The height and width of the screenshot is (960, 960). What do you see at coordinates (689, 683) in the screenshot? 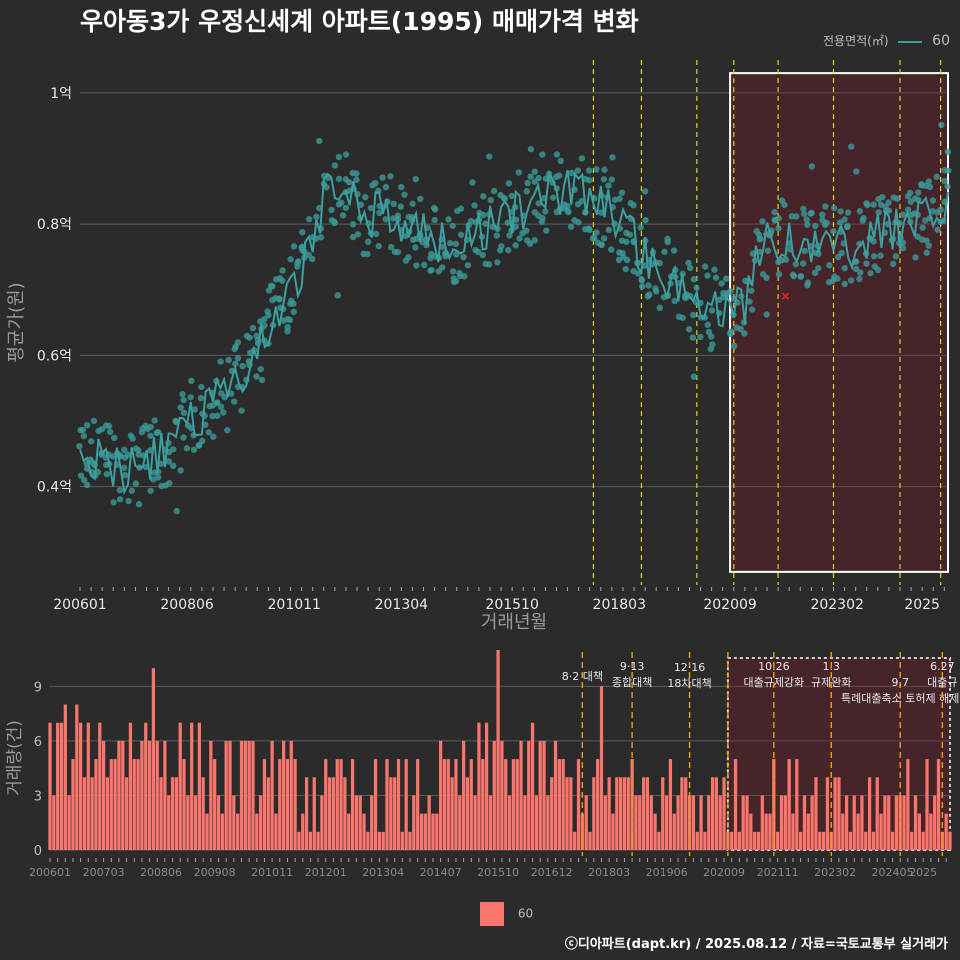
I see `volume-policy-label: 18차대책` at bounding box center [689, 683].